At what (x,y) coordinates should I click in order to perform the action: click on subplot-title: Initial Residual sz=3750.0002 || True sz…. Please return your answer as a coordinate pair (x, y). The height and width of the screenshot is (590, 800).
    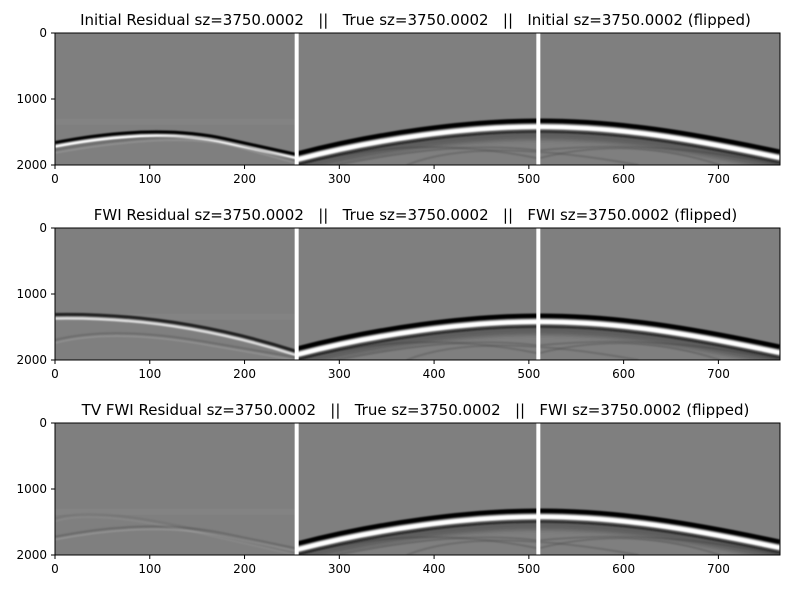
    Looking at the image, I should click on (415, 20).